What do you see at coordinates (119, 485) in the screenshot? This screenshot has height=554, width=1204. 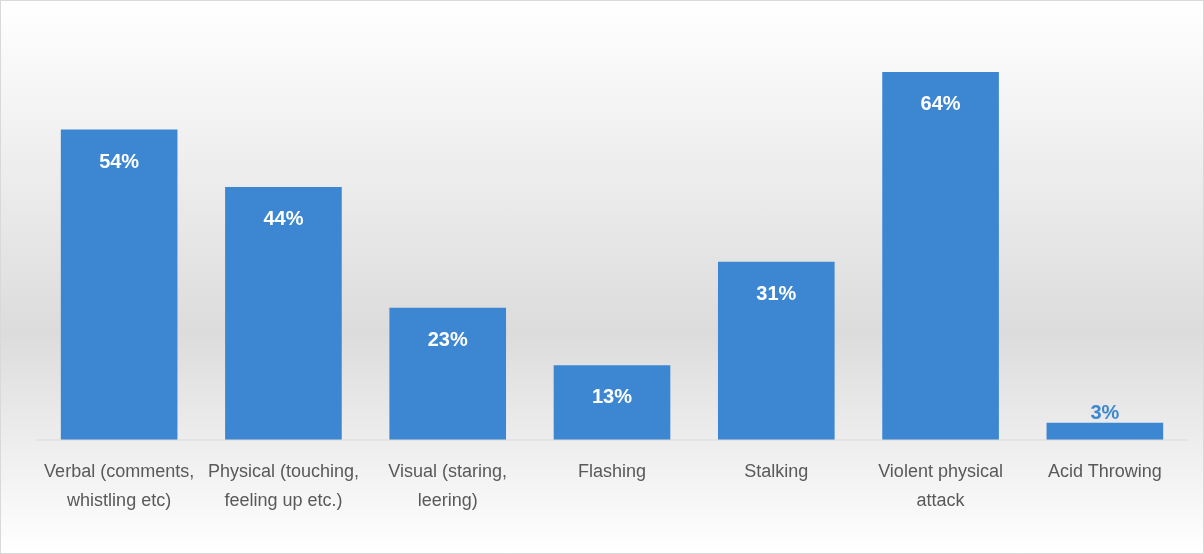 I see `x-tick-label: Verbal (comments, whistling etc)` at bounding box center [119, 485].